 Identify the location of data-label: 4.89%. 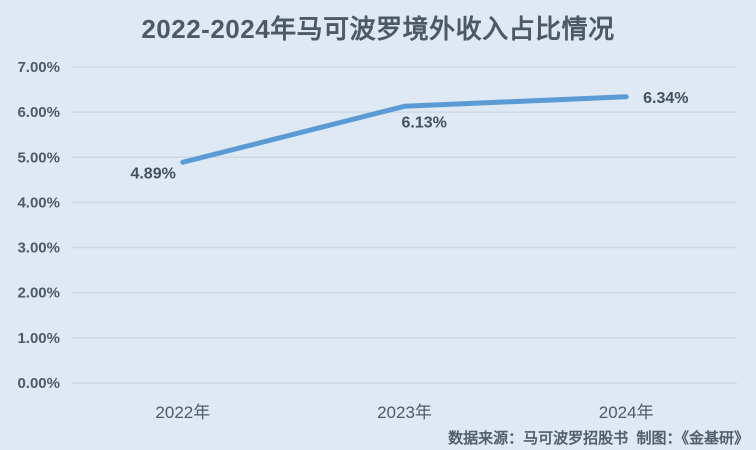
(152, 173).